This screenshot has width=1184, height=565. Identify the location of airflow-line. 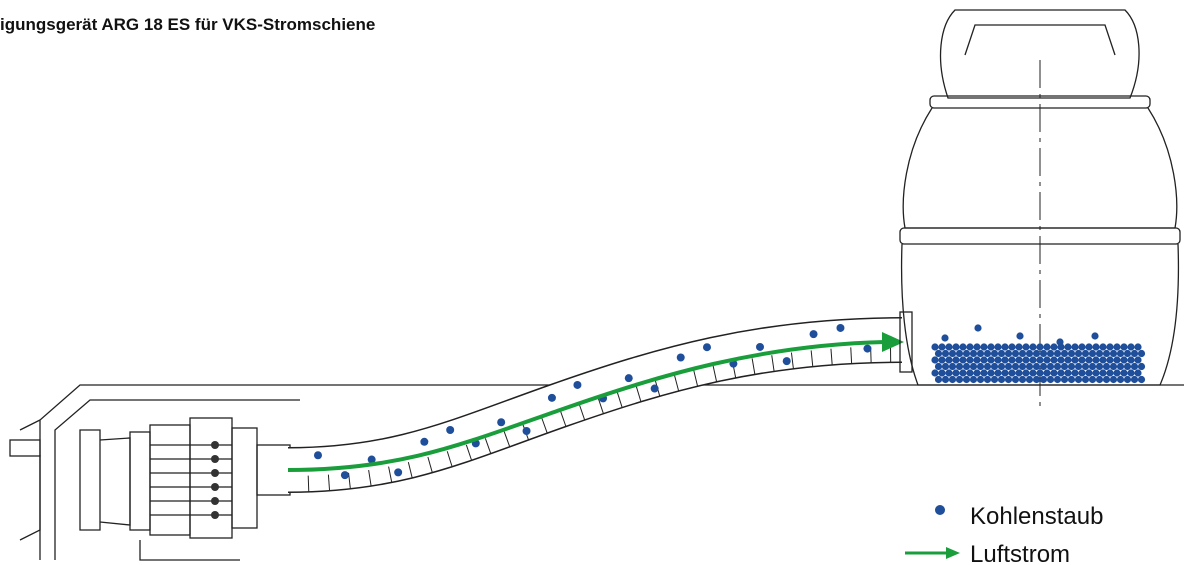
(586, 406).